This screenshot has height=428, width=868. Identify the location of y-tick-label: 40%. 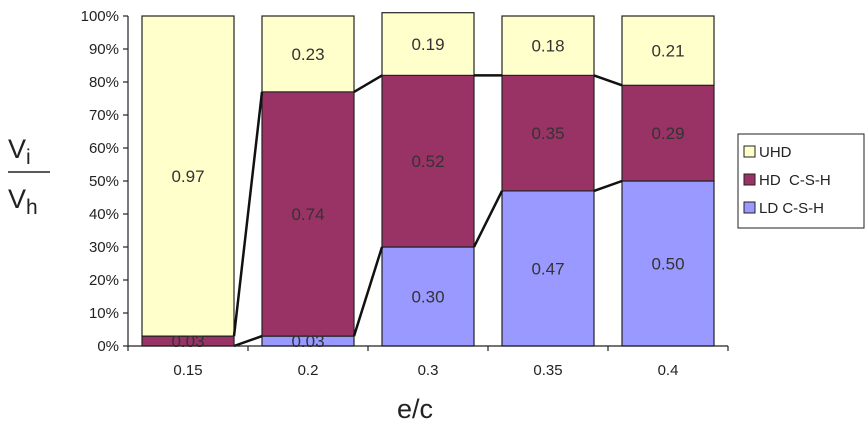
(104, 214).